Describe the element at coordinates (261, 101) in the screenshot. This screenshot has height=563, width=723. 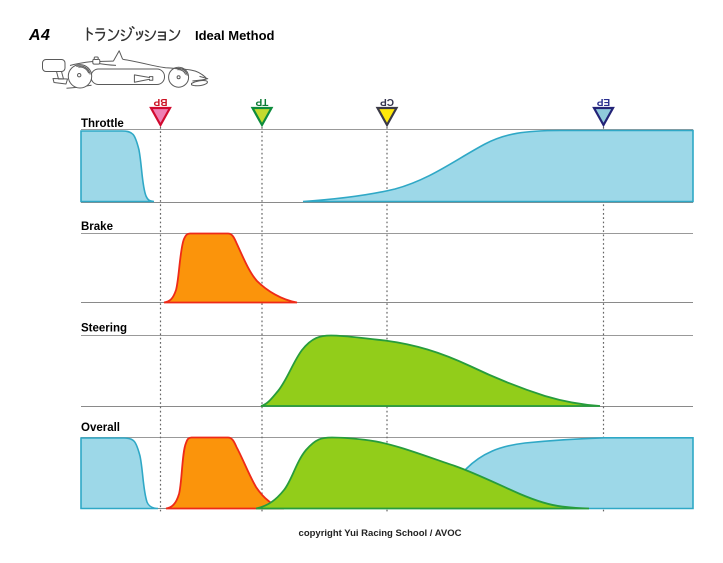
I see `svg-text: TP` at that location.